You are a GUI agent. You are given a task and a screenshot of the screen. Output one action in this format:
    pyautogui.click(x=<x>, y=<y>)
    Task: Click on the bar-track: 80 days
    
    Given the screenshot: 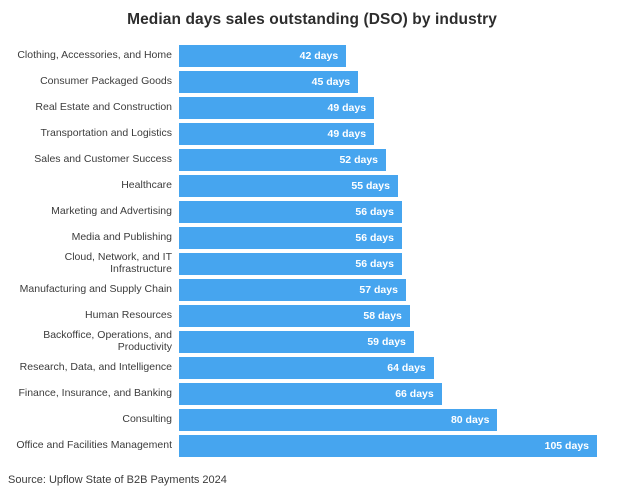 What is the action you would take?
    pyautogui.click(x=388, y=420)
    